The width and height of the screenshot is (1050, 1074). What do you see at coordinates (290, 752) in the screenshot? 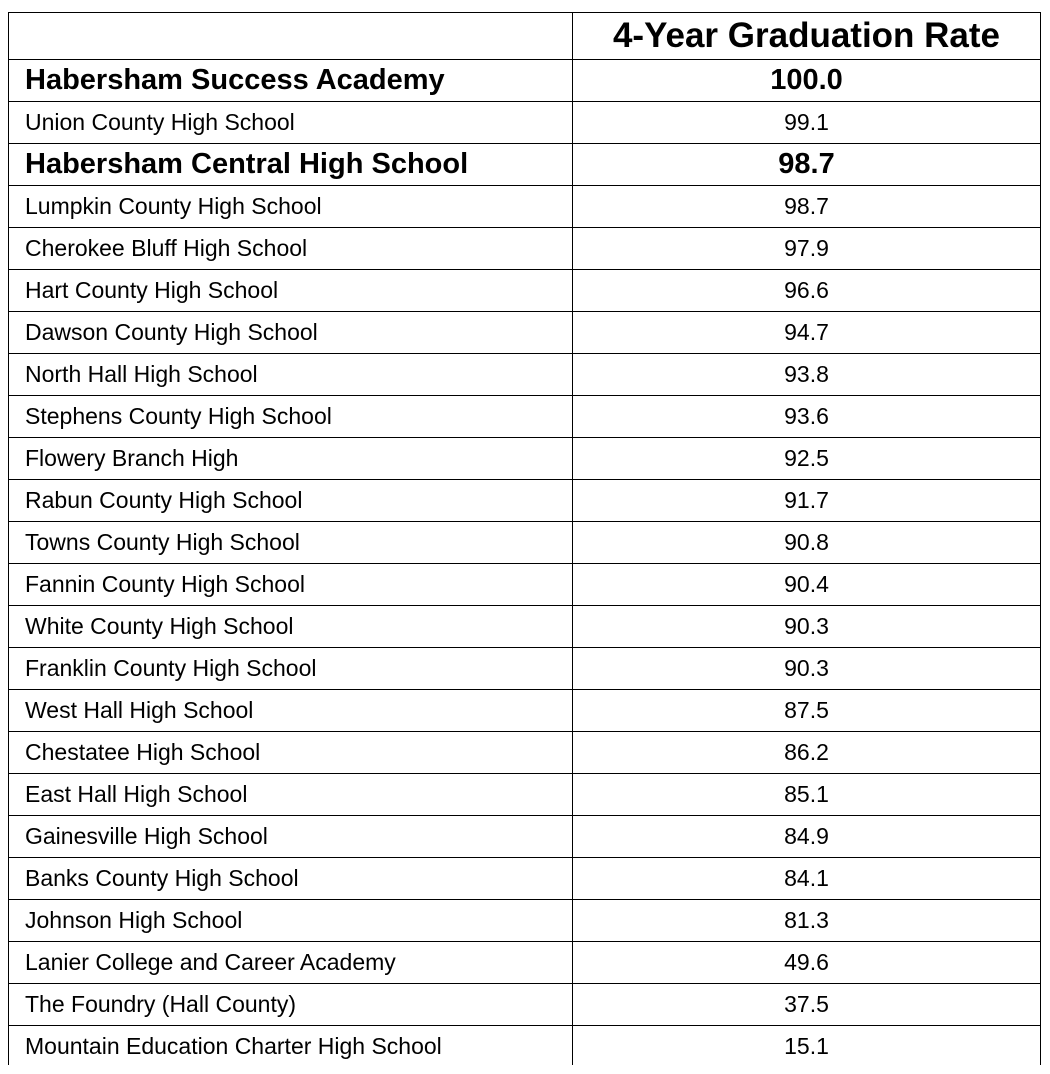
I see `school-name: Chestatee High School` at bounding box center [290, 752].